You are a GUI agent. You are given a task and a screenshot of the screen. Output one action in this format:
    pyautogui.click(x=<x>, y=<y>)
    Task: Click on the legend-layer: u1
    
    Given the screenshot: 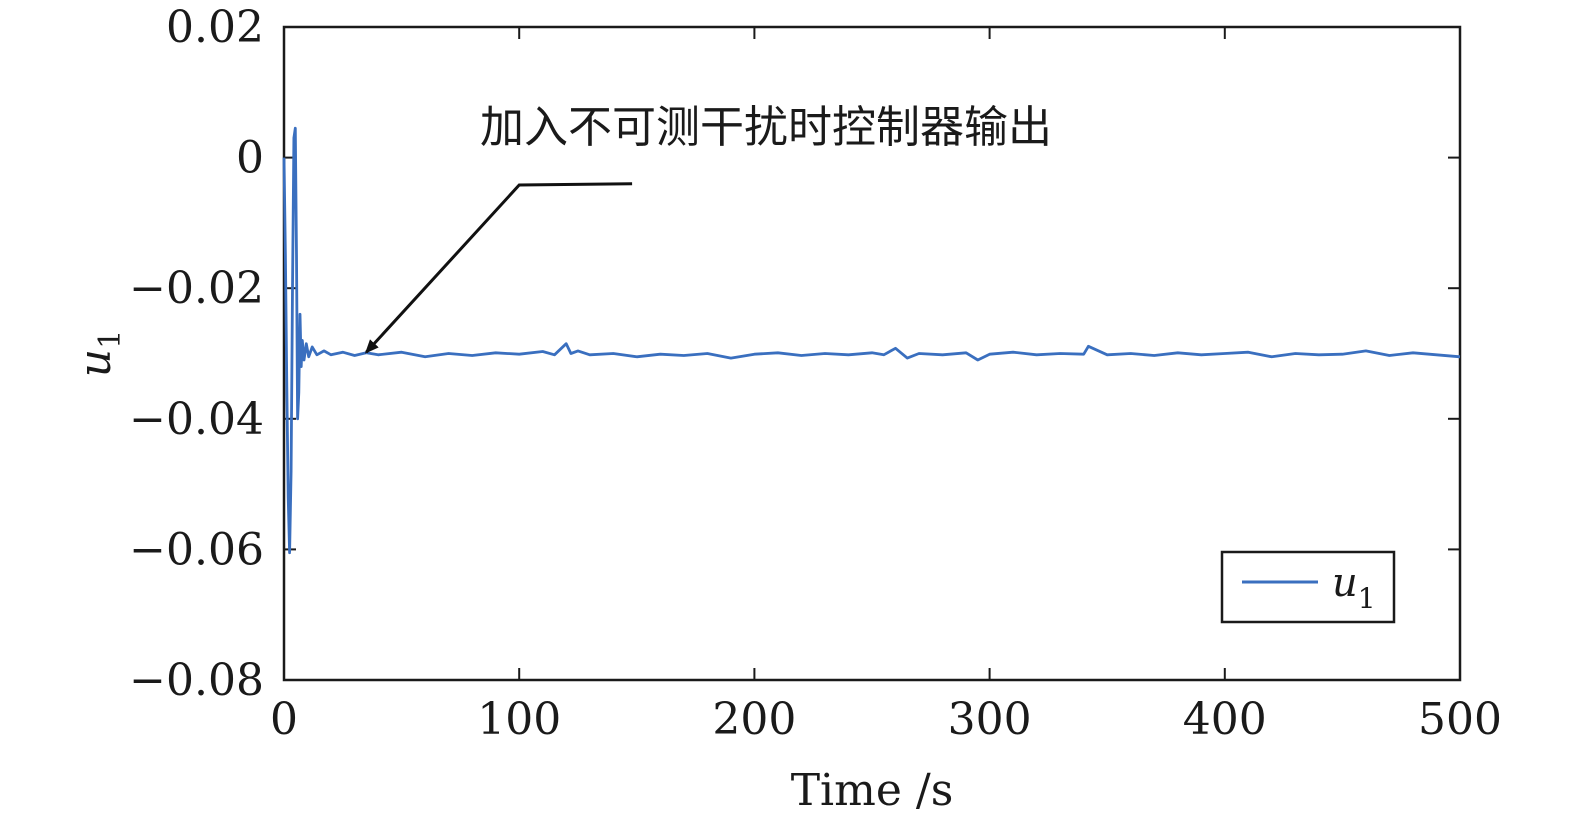 What is the action you would take?
    pyautogui.click(x=1308, y=587)
    